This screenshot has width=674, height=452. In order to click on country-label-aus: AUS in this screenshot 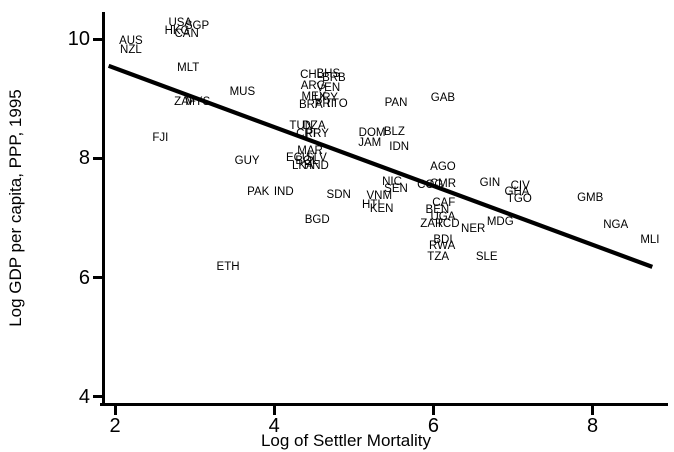, I will do `click(131, 40)`.